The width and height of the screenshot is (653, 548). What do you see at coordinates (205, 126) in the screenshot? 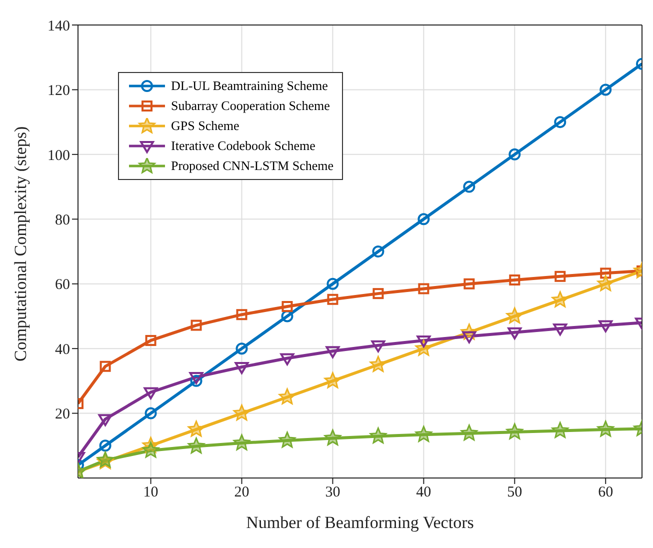
I see `legend-label: GPS Scheme` at bounding box center [205, 126].